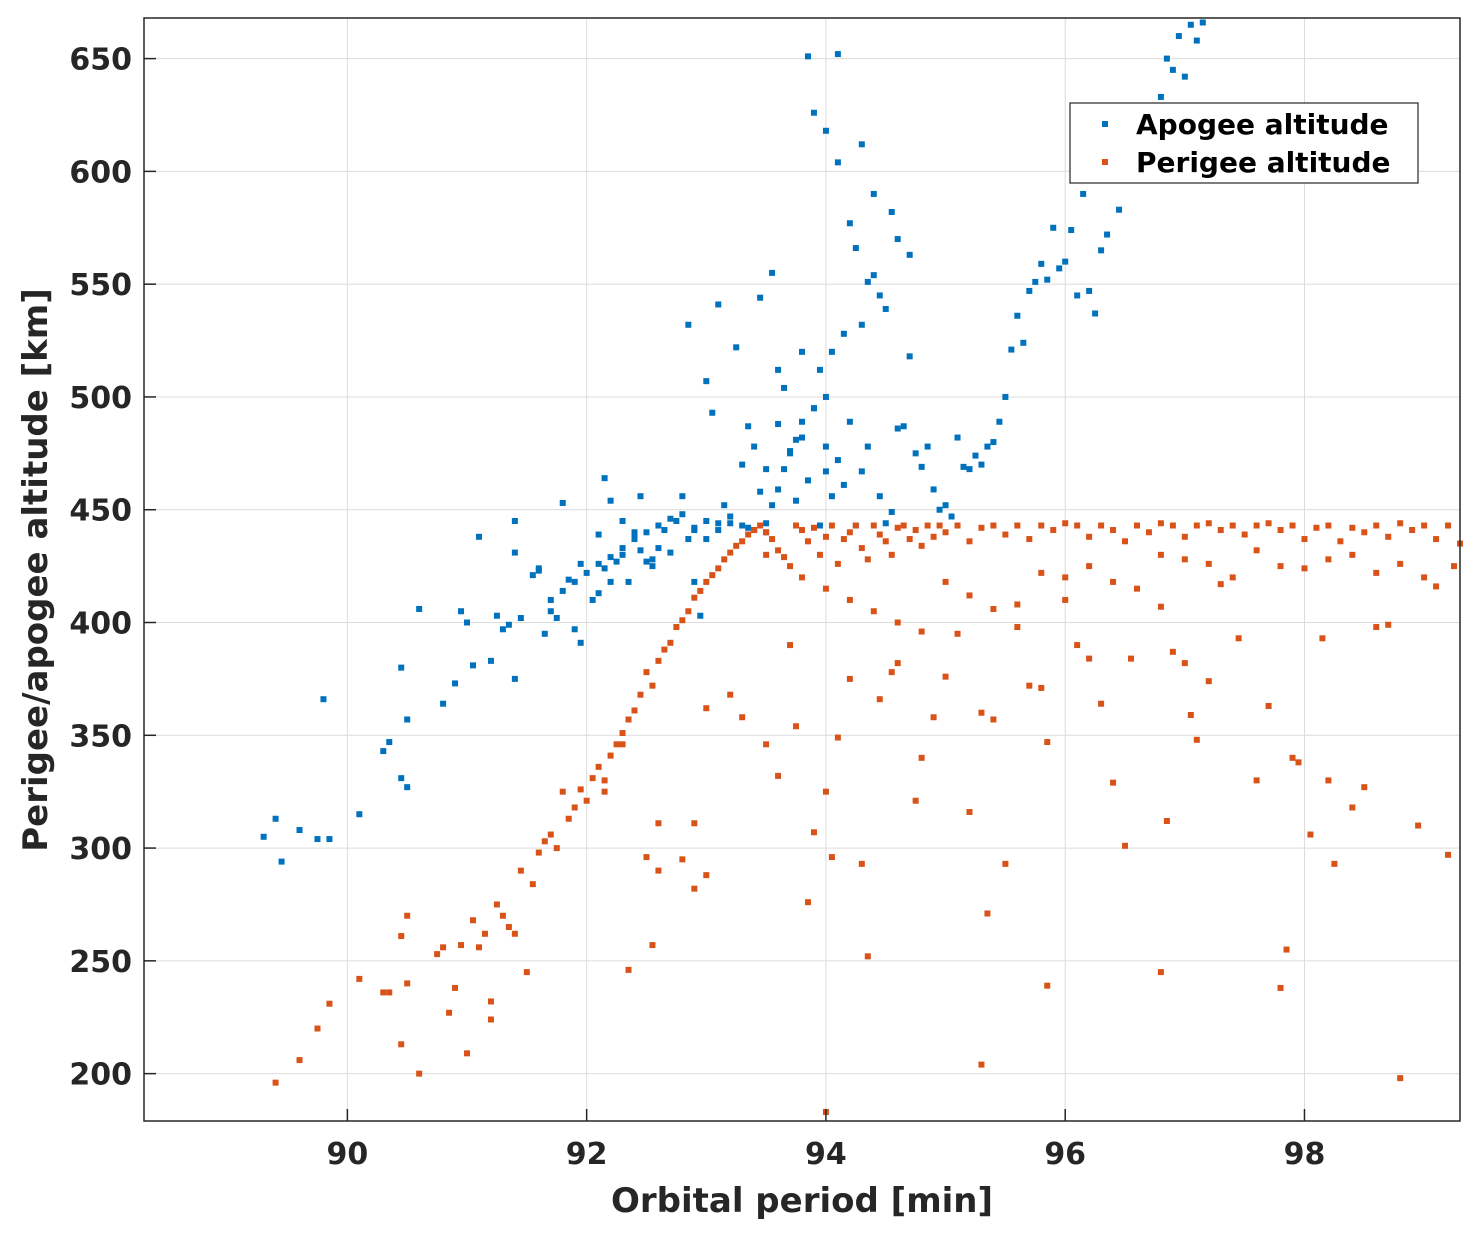  Describe the element at coordinates (1244, 143) in the screenshot. I see `legend-box` at that location.